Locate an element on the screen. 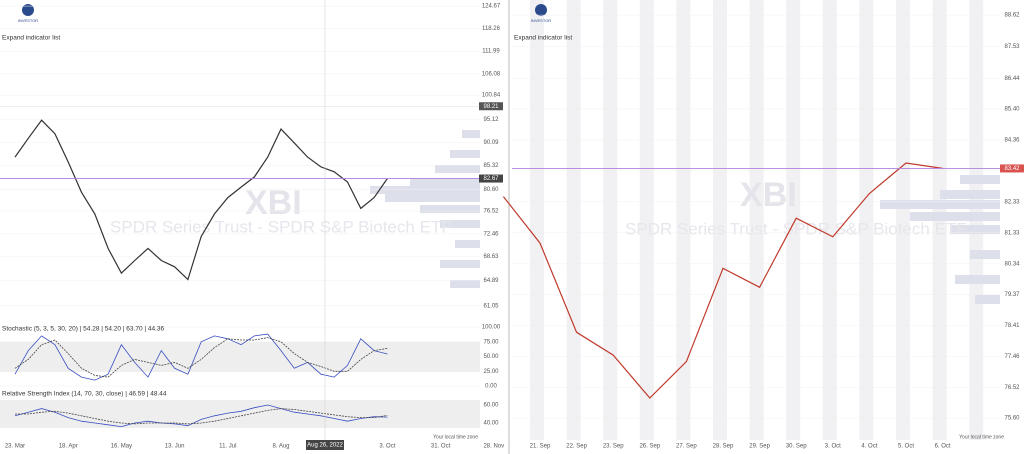 The height and width of the screenshot is (454, 1024). x-tick-label: 18. Apr is located at coordinates (68, 447).